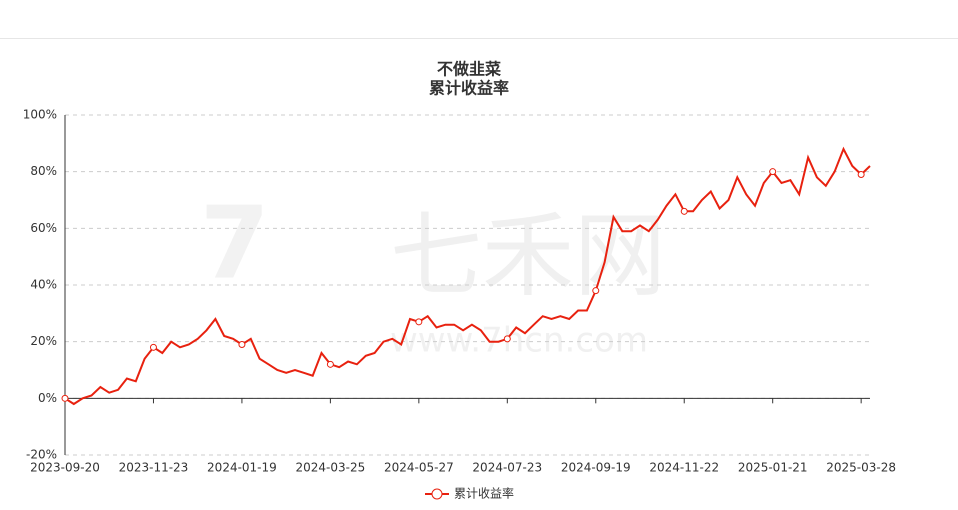 The height and width of the screenshot is (510, 958). I want to click on watermark: 七禾网, so click(528, 255).